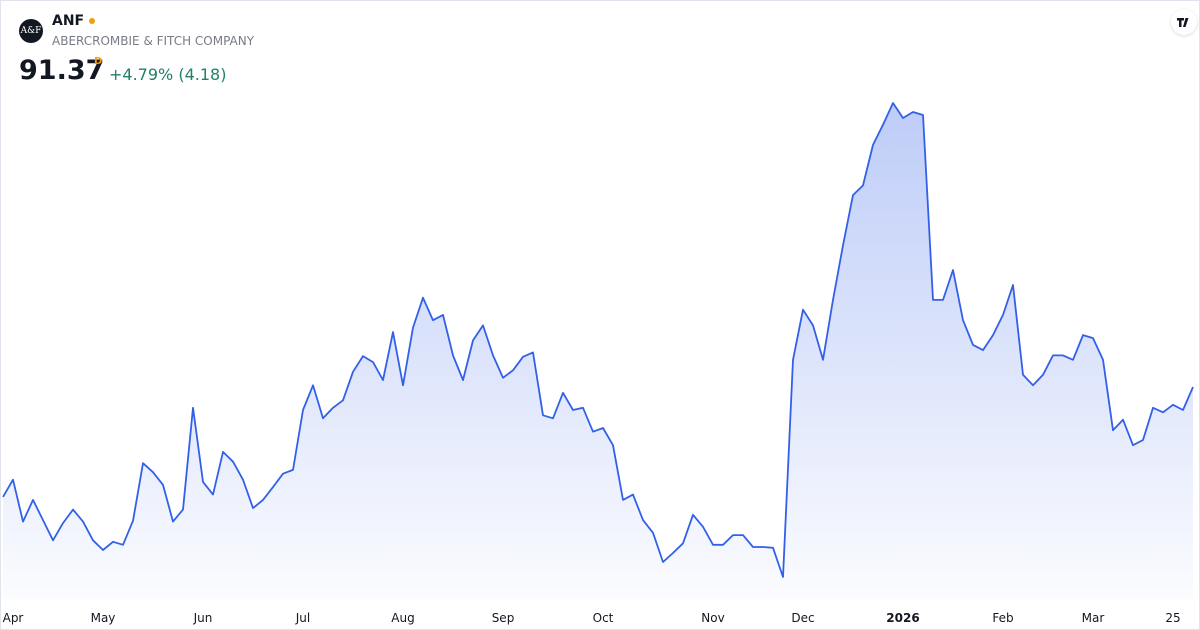  I want to click on tradingview-icon, so click(1183, 22).